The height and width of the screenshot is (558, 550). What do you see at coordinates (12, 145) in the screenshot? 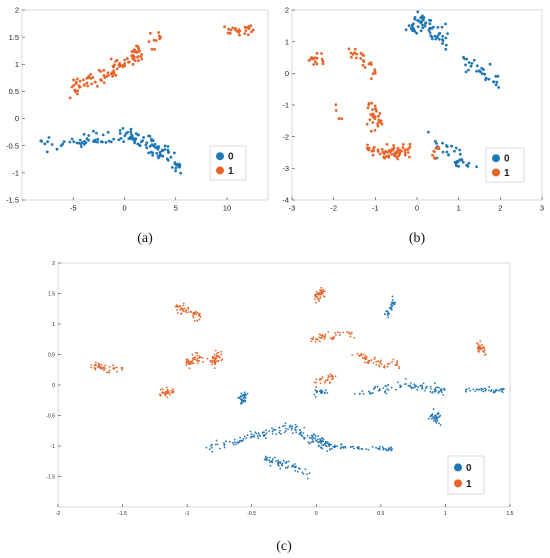
I see `y-tick-label: -0.5` at bounding box center [12, 145].